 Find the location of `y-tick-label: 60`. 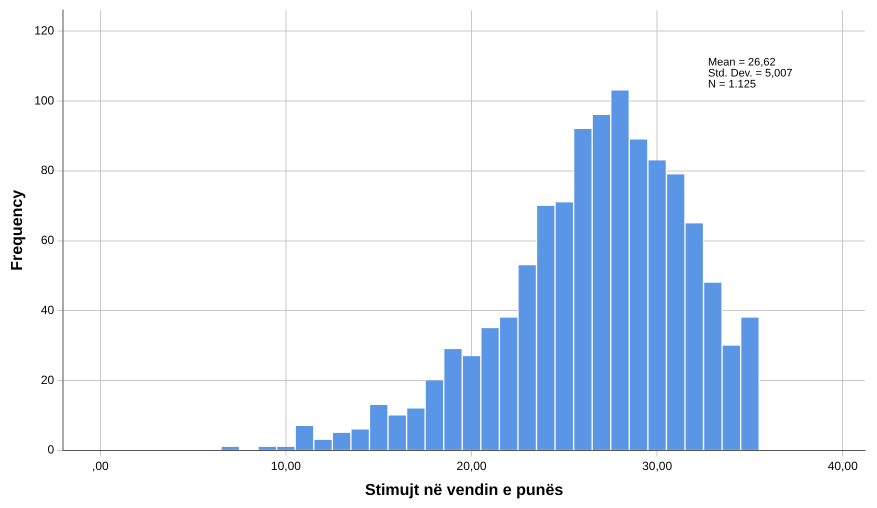

y-tick-label: 60 is located at coordinates (47, 240).